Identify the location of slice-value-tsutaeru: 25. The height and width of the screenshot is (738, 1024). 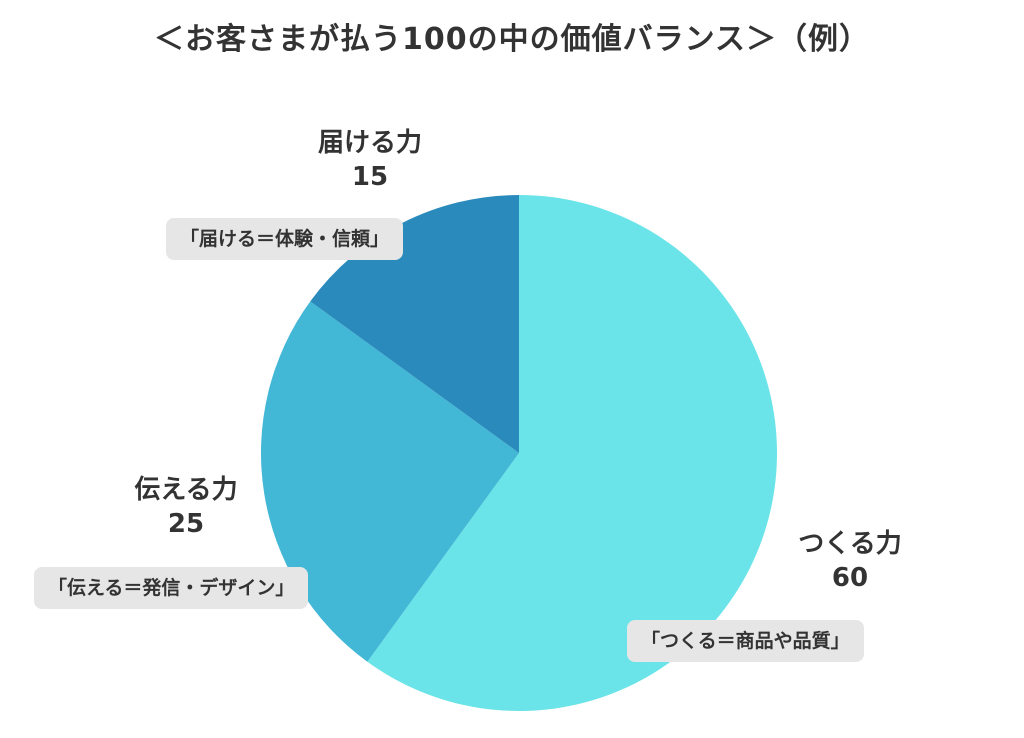
(186, 524).